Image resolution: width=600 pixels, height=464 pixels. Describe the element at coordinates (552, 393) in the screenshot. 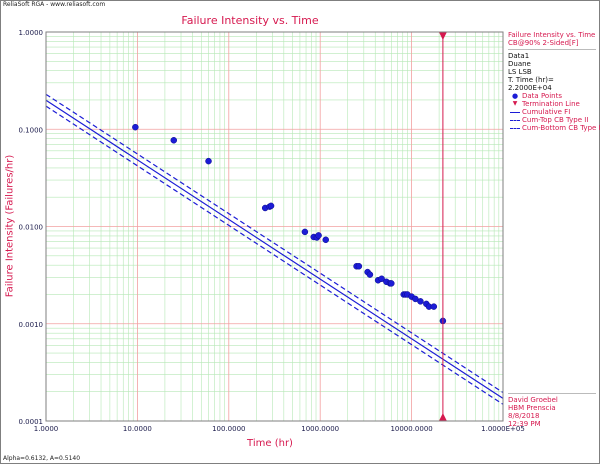

I see `author-divider` at that location.